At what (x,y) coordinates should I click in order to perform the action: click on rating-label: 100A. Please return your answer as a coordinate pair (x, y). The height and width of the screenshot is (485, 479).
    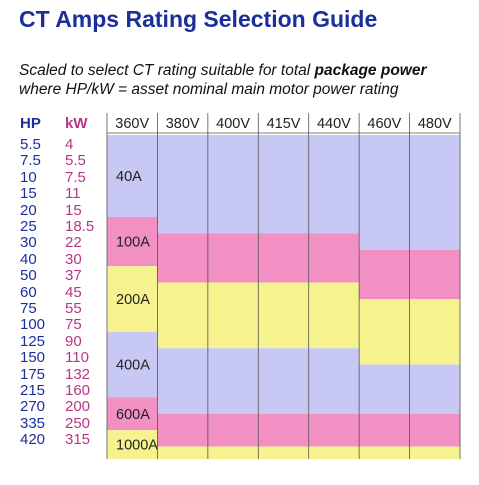
    Looking at the image, I should click on (133, 243).